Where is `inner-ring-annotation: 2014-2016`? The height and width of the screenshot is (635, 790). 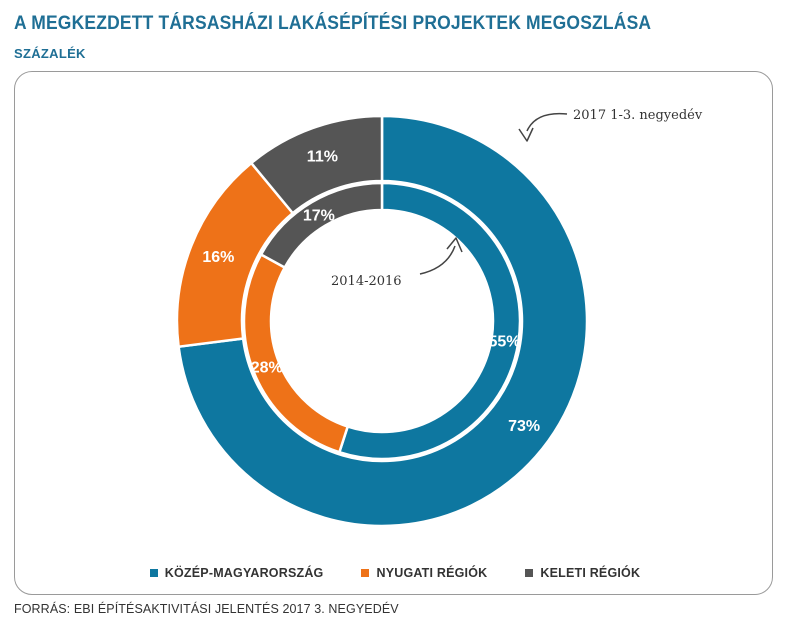 inner-ring-annotation: 2014-2016 is located at coordinates (366, 281).